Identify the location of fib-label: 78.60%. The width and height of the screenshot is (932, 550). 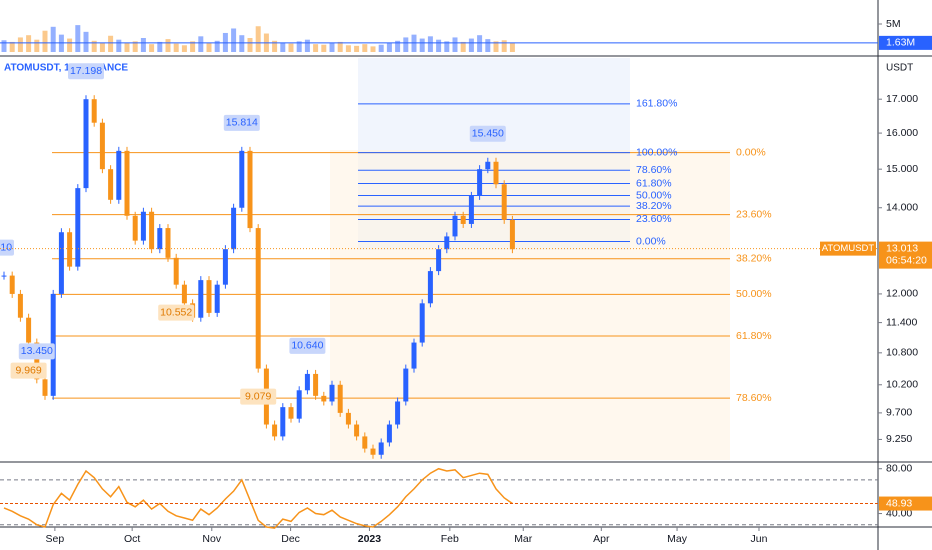
(654, 170).